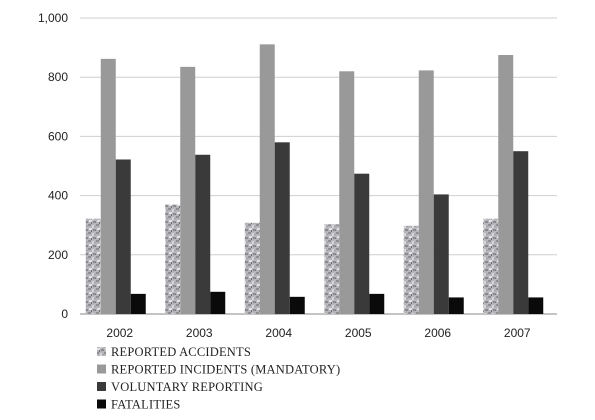 The width and height of the screenshot is (595, 420). What do you see at coordinates (218, 302) in the screenshot?
I see `bar-fatalities-2003` at bounding box center [218, 302].